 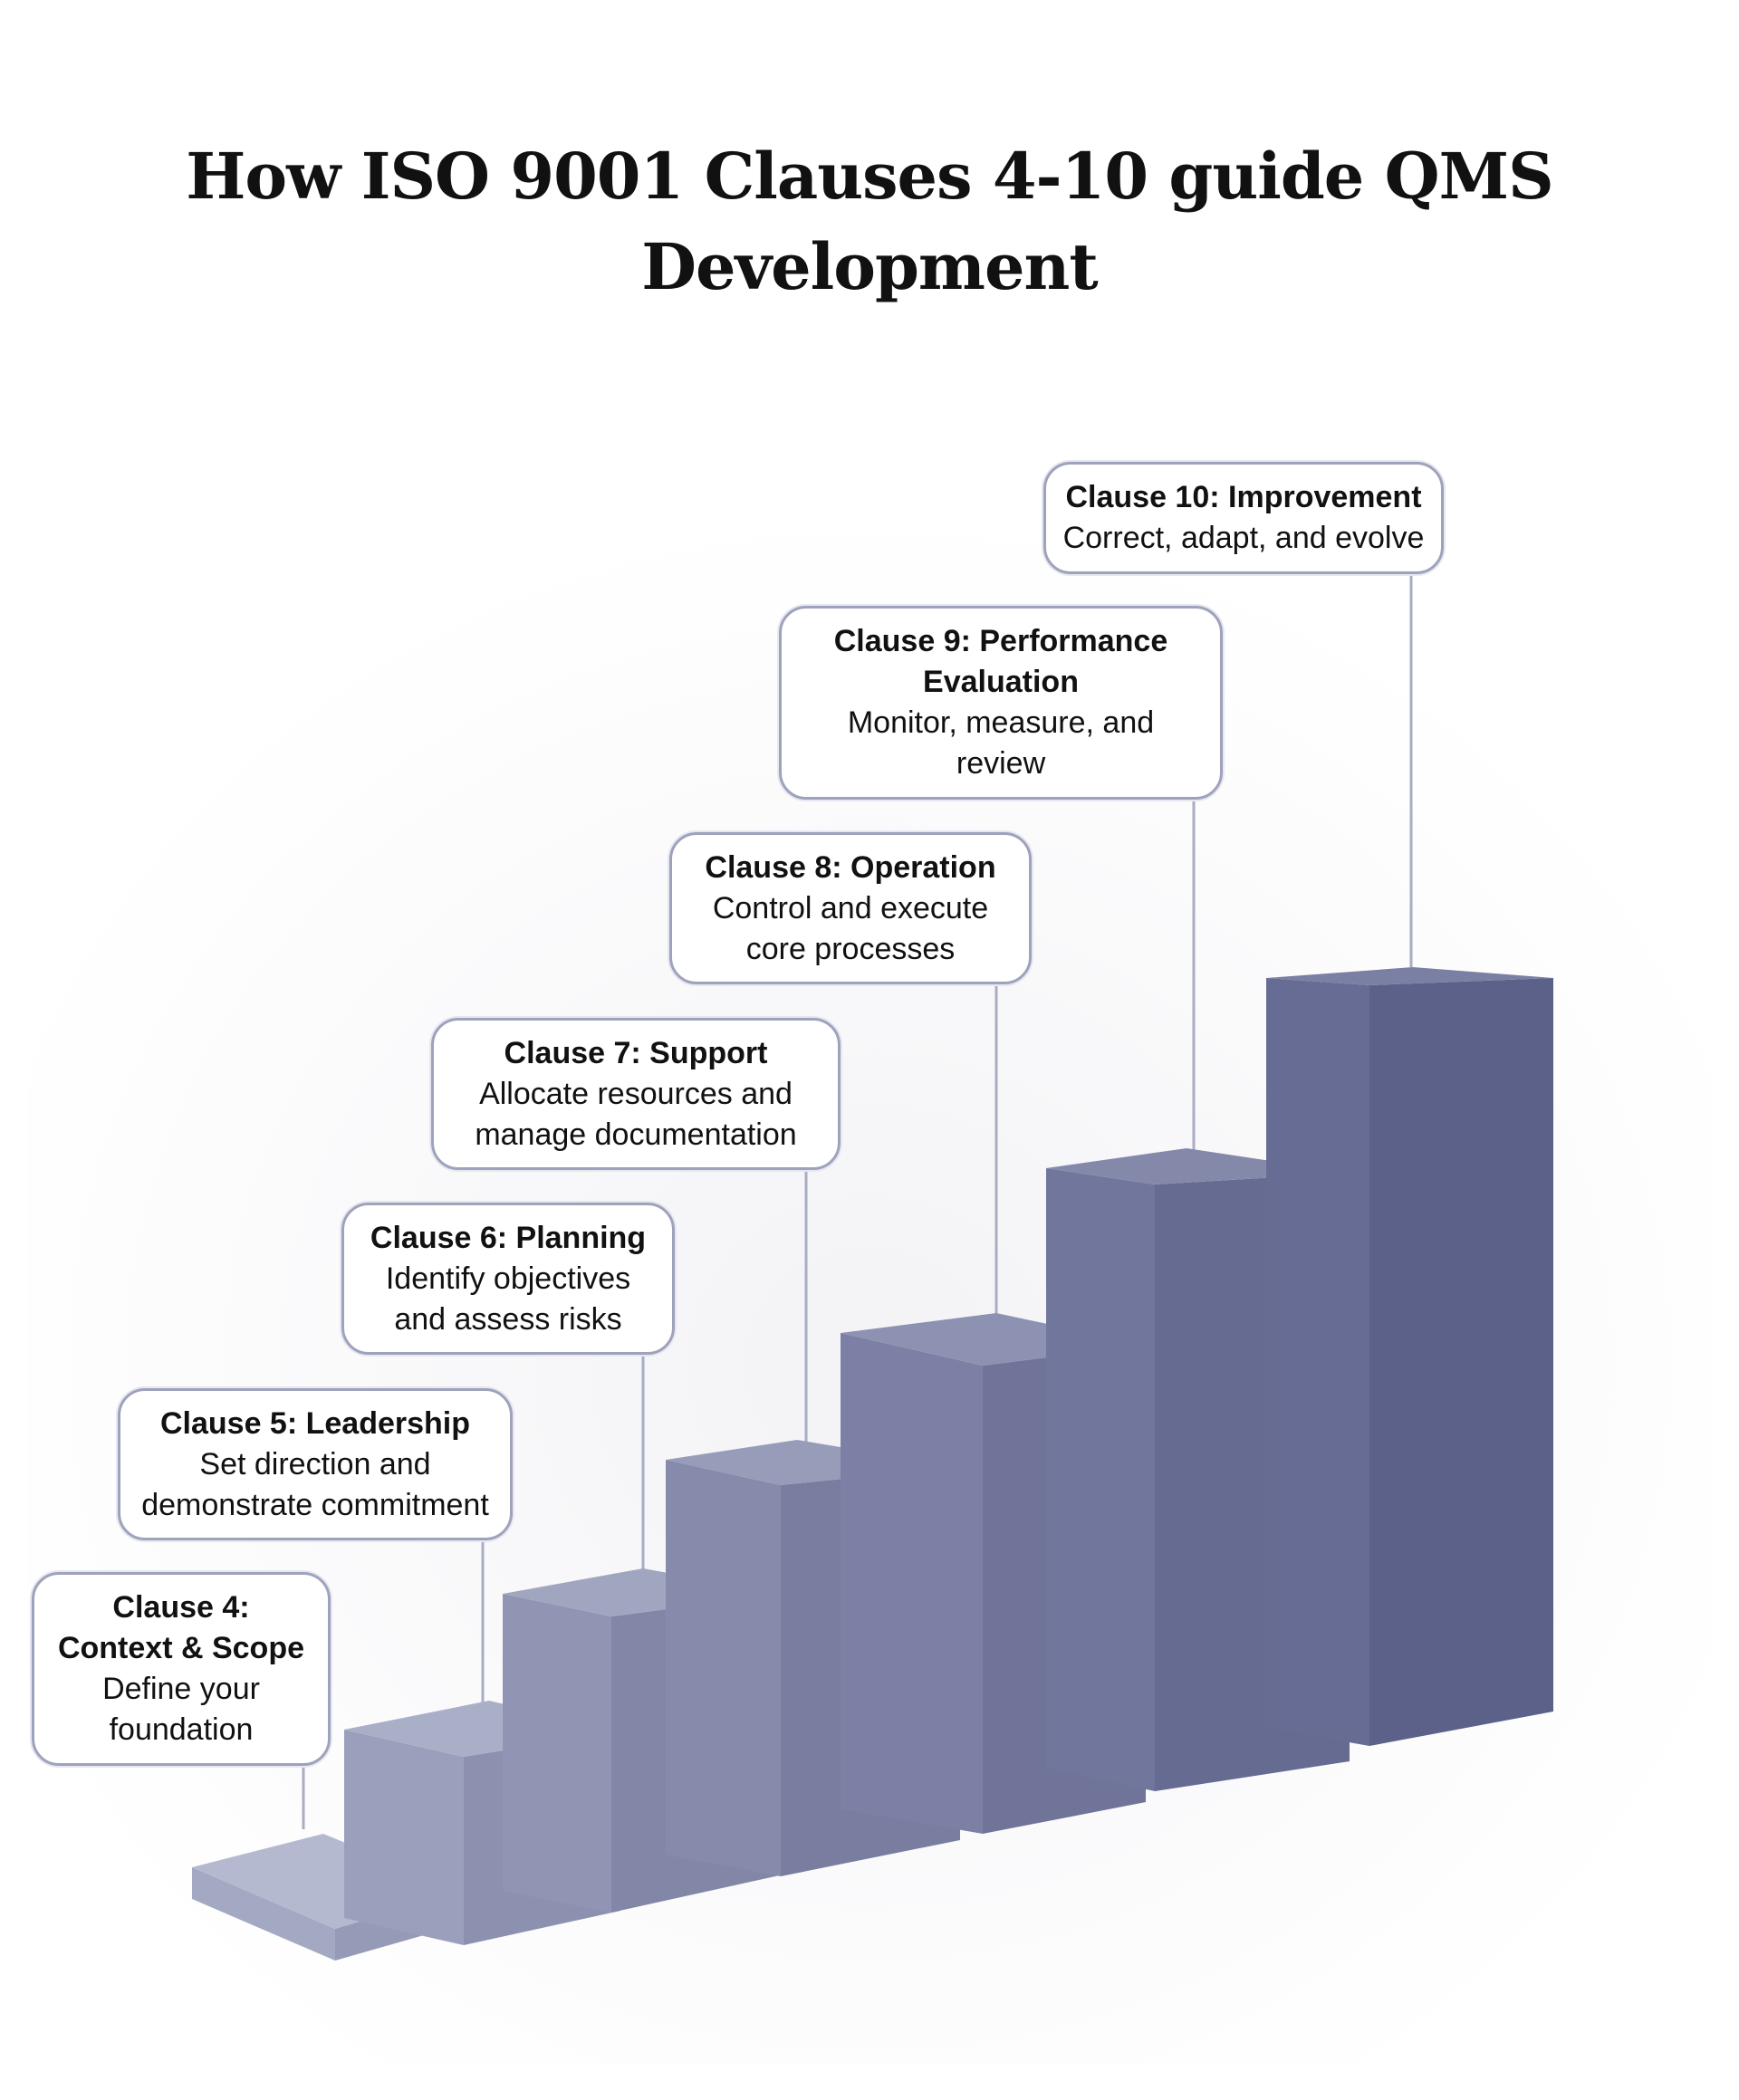 What do you see at coordinates (508, 1299) in the screenshot?
I see `callout-description: Identify objectives and assess risks` at bounding box center [508, 1299].